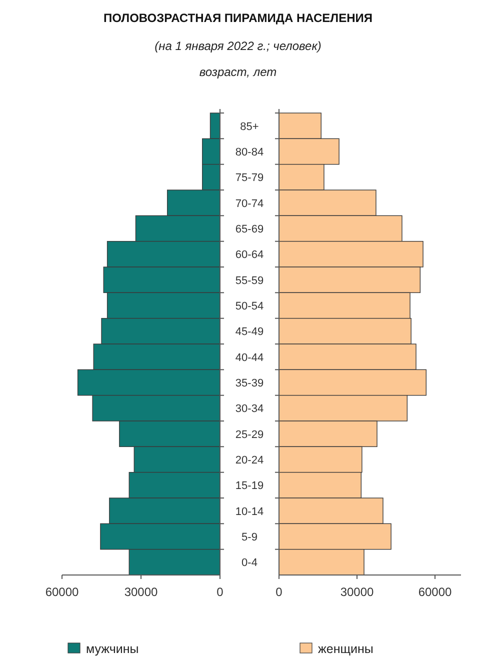  Describe the element at coordinates (249, 358) in the screenshot. I see `y-tick-label: 40-44` at that location.